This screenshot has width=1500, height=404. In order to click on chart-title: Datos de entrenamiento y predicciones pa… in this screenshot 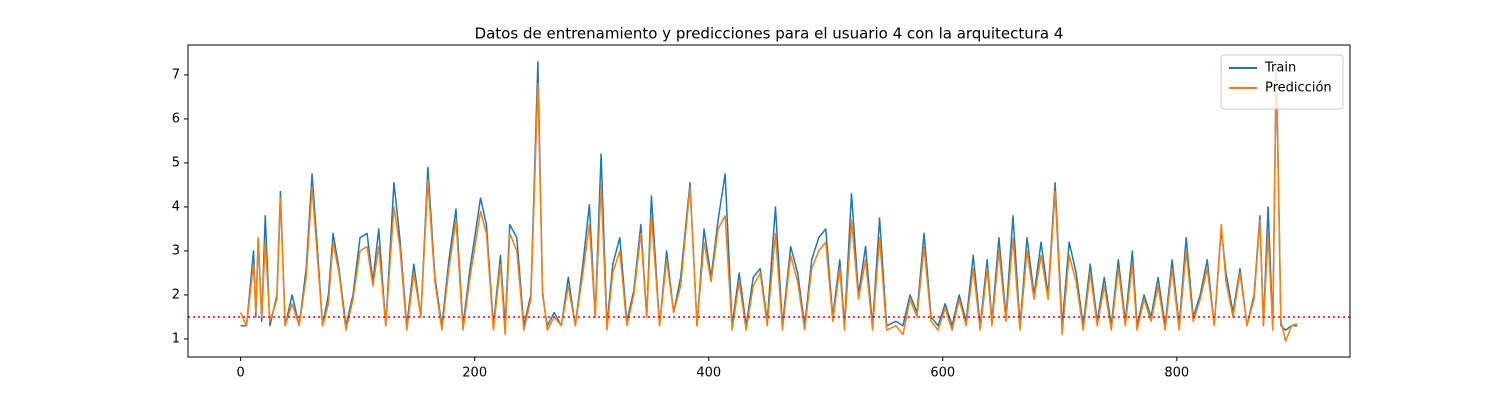, I will do `click(769, 34)`.